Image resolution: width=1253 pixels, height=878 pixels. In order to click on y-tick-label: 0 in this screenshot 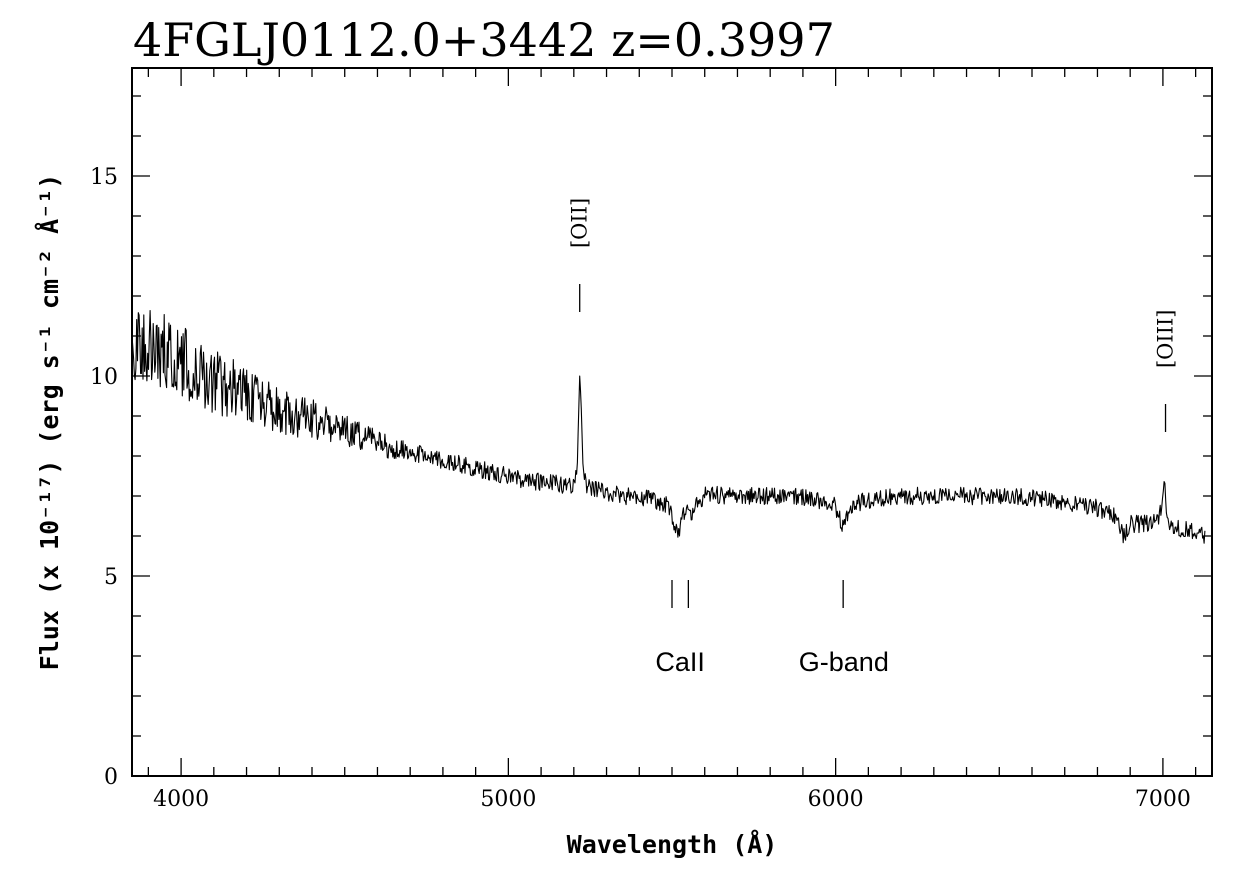, I will do `click(111, 777)`.